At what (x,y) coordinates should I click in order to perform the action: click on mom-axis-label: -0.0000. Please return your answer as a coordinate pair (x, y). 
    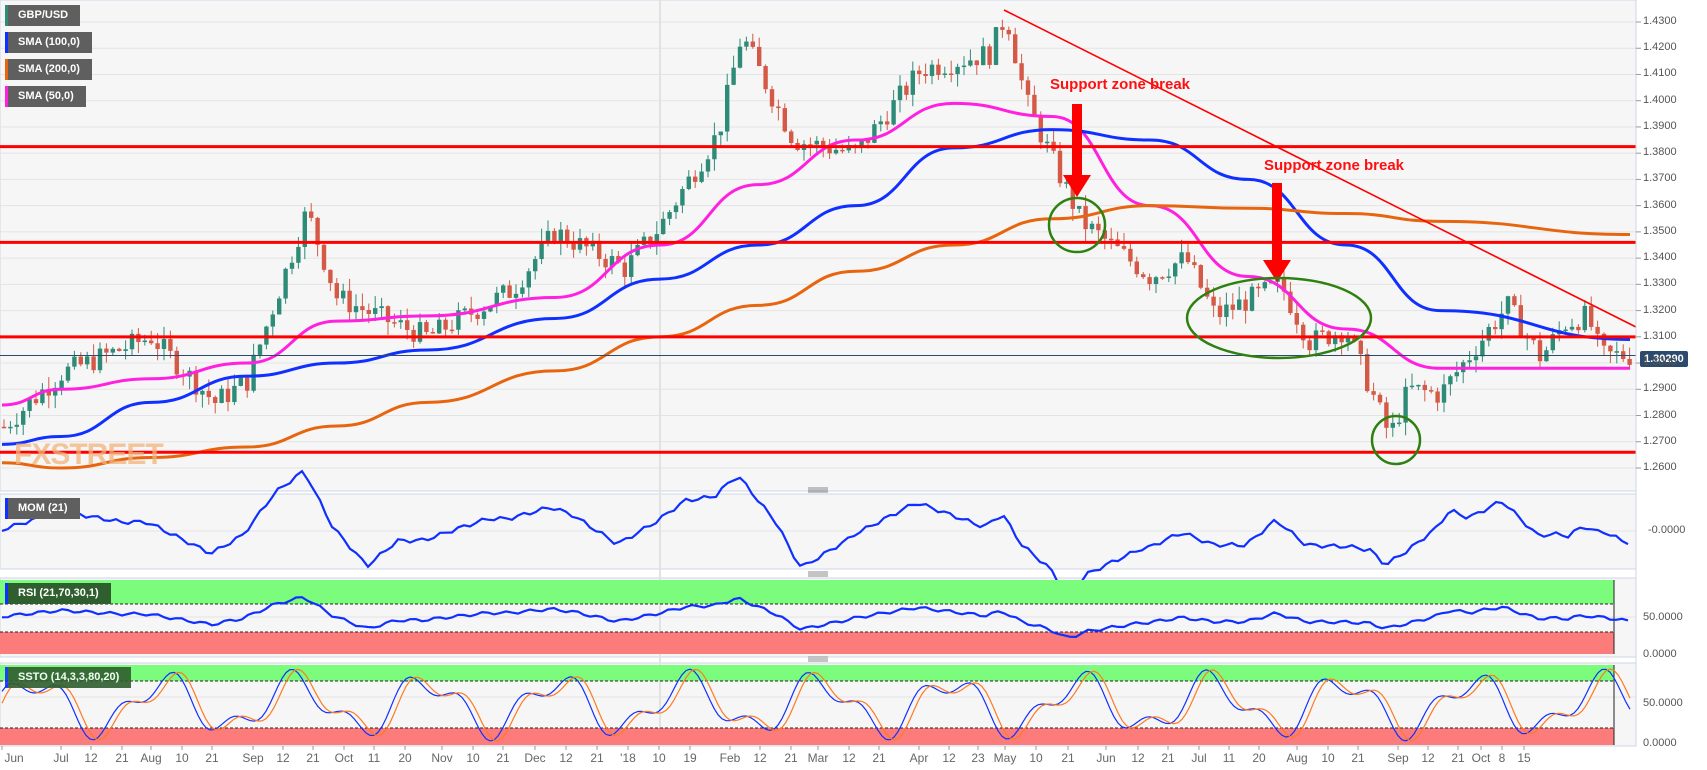
    Looking at the image, I should click on (1667, 530).